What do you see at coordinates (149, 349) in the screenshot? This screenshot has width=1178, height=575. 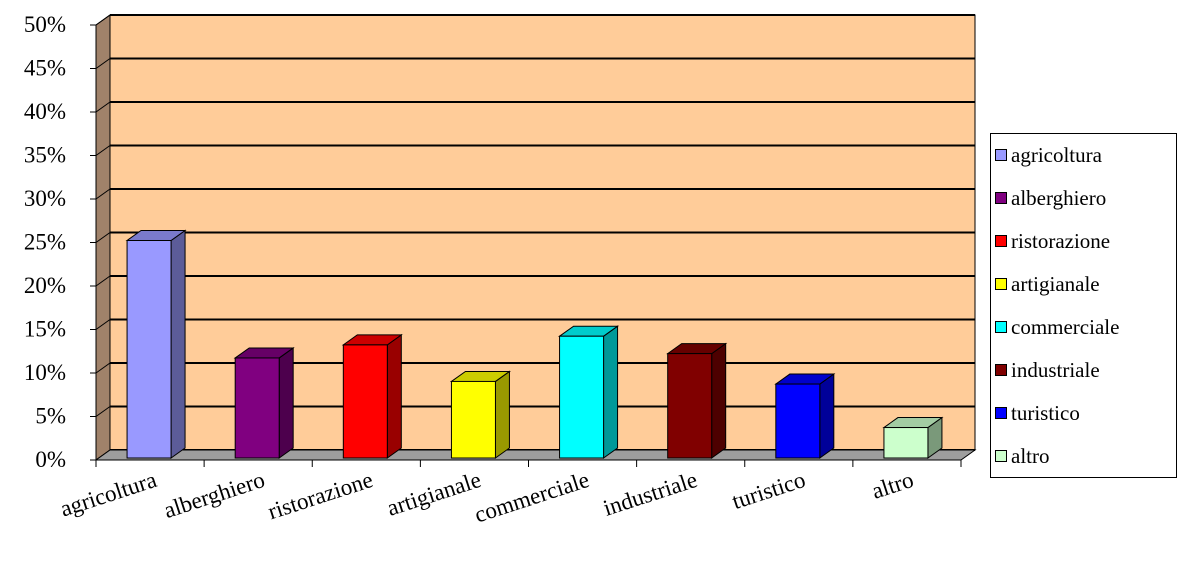 I see `bar-agricoltura` at bounding box center [149, 349].